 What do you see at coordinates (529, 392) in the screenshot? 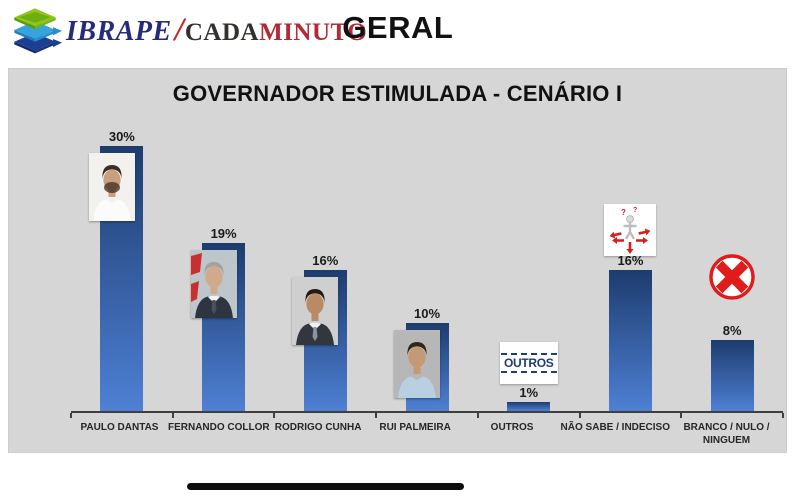
I see `bar-value-label: 1%` at bounding box center [529, 392].